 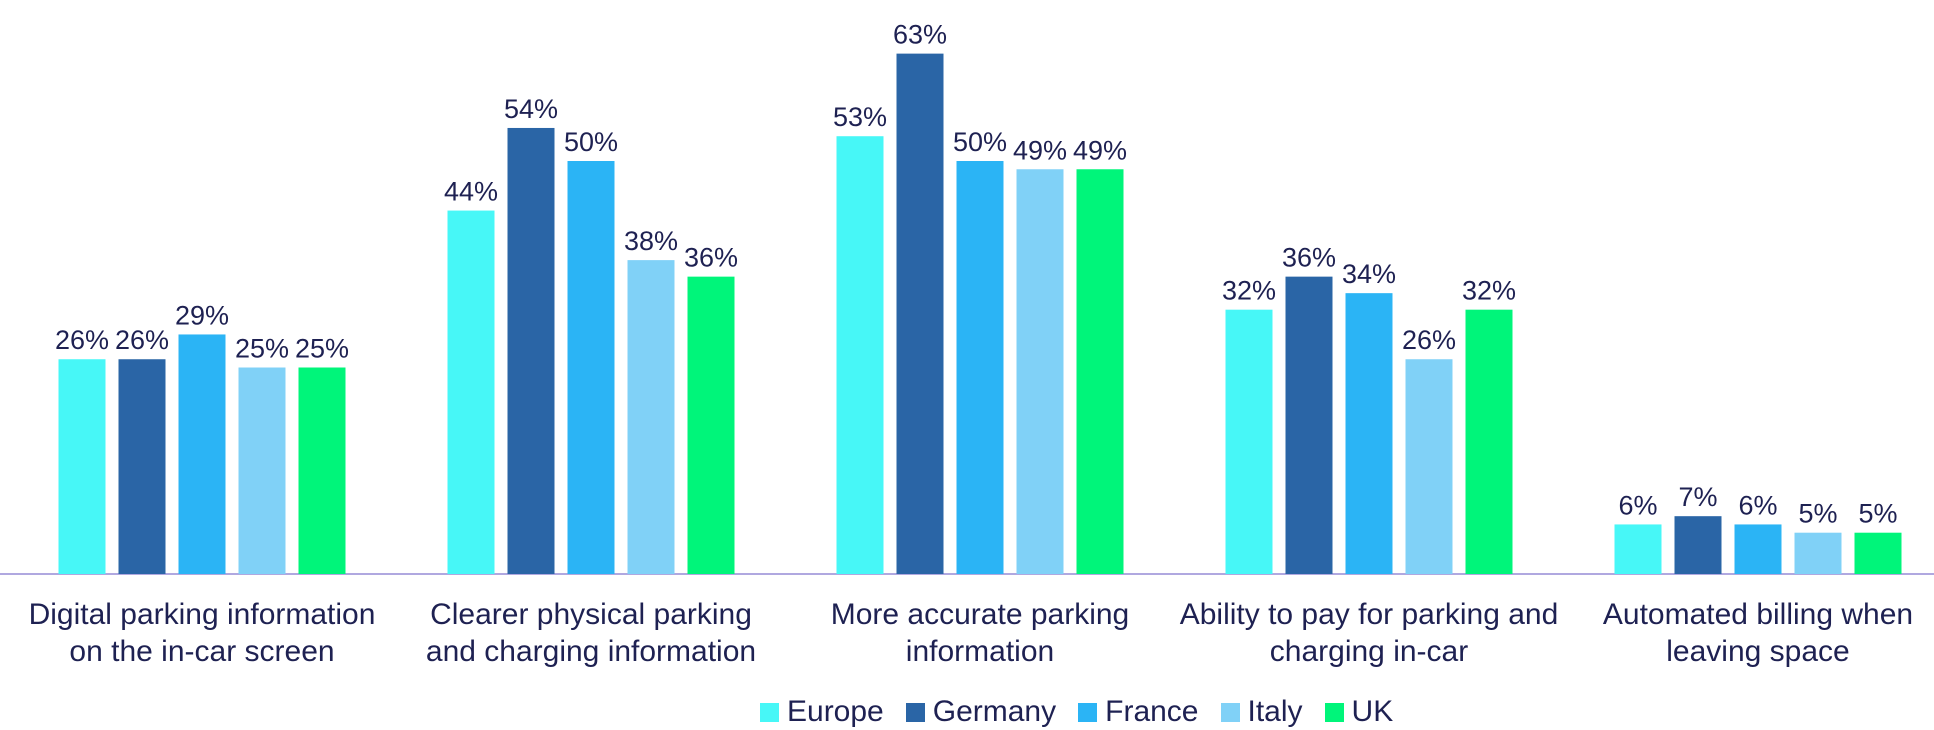 I want to click on legend-item: France, so click(x=1138, y=712).